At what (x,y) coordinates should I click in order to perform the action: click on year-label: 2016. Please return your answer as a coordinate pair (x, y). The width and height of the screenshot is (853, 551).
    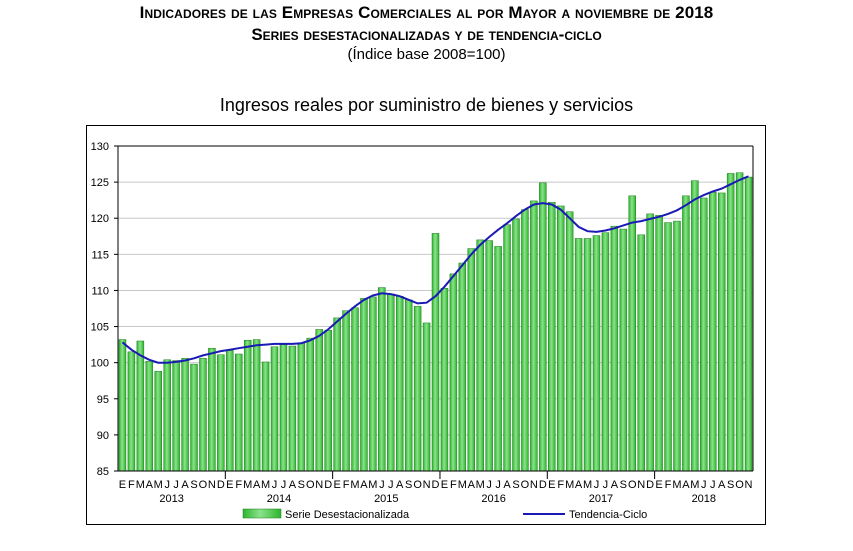
    Looking at the image, I should click on (493, 499).